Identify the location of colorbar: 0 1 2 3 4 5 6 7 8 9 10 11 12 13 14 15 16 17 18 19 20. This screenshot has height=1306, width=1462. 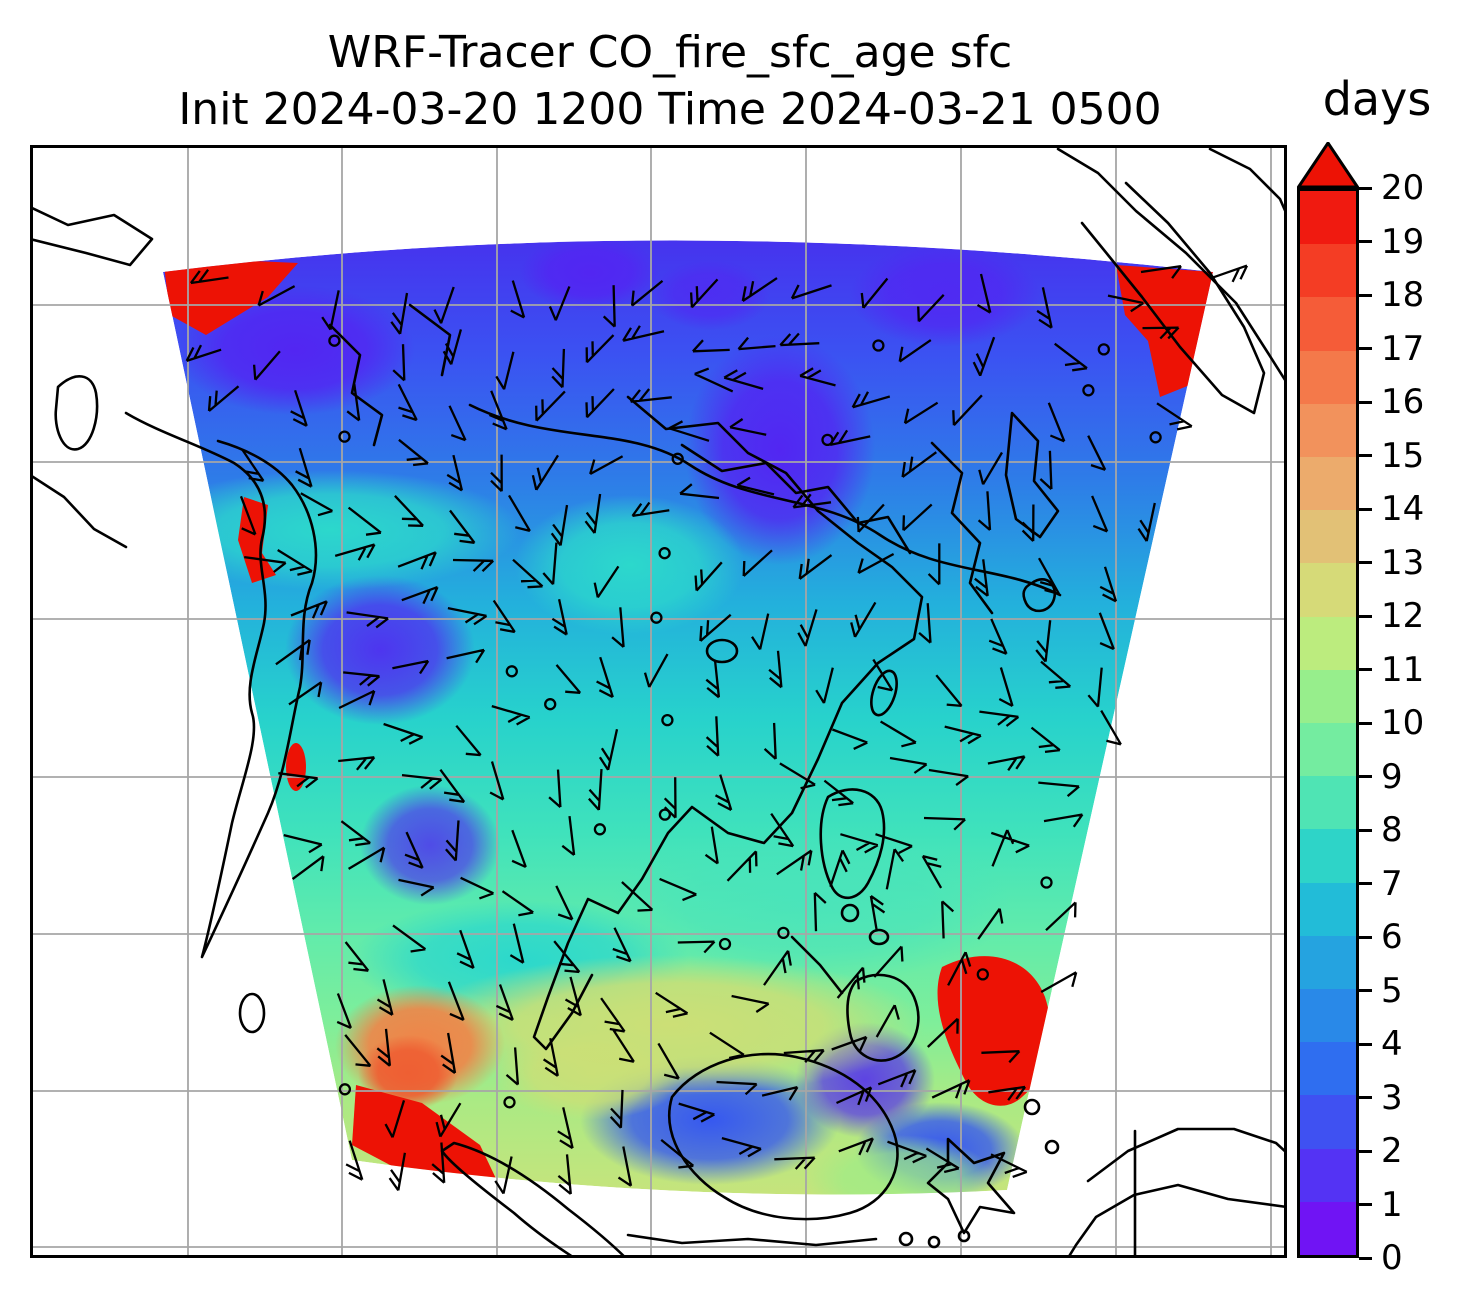
(1379, 708).